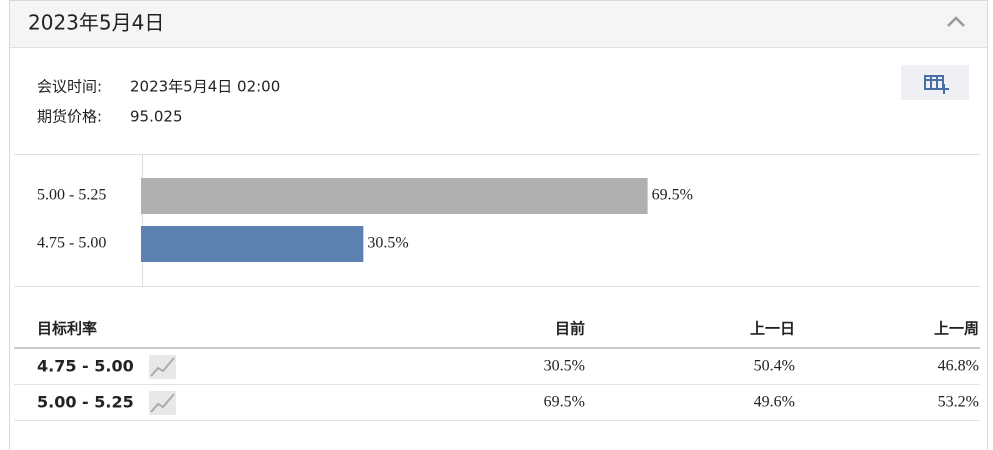 This screenshot has width=993, height=450. What do you see at coordinates (365, 220) in the screenshot?
I see `bar-chart: 5.00 - 5.25 69.5% 4.75 - 5.00 30.5%` at bounding box center [365, 220].